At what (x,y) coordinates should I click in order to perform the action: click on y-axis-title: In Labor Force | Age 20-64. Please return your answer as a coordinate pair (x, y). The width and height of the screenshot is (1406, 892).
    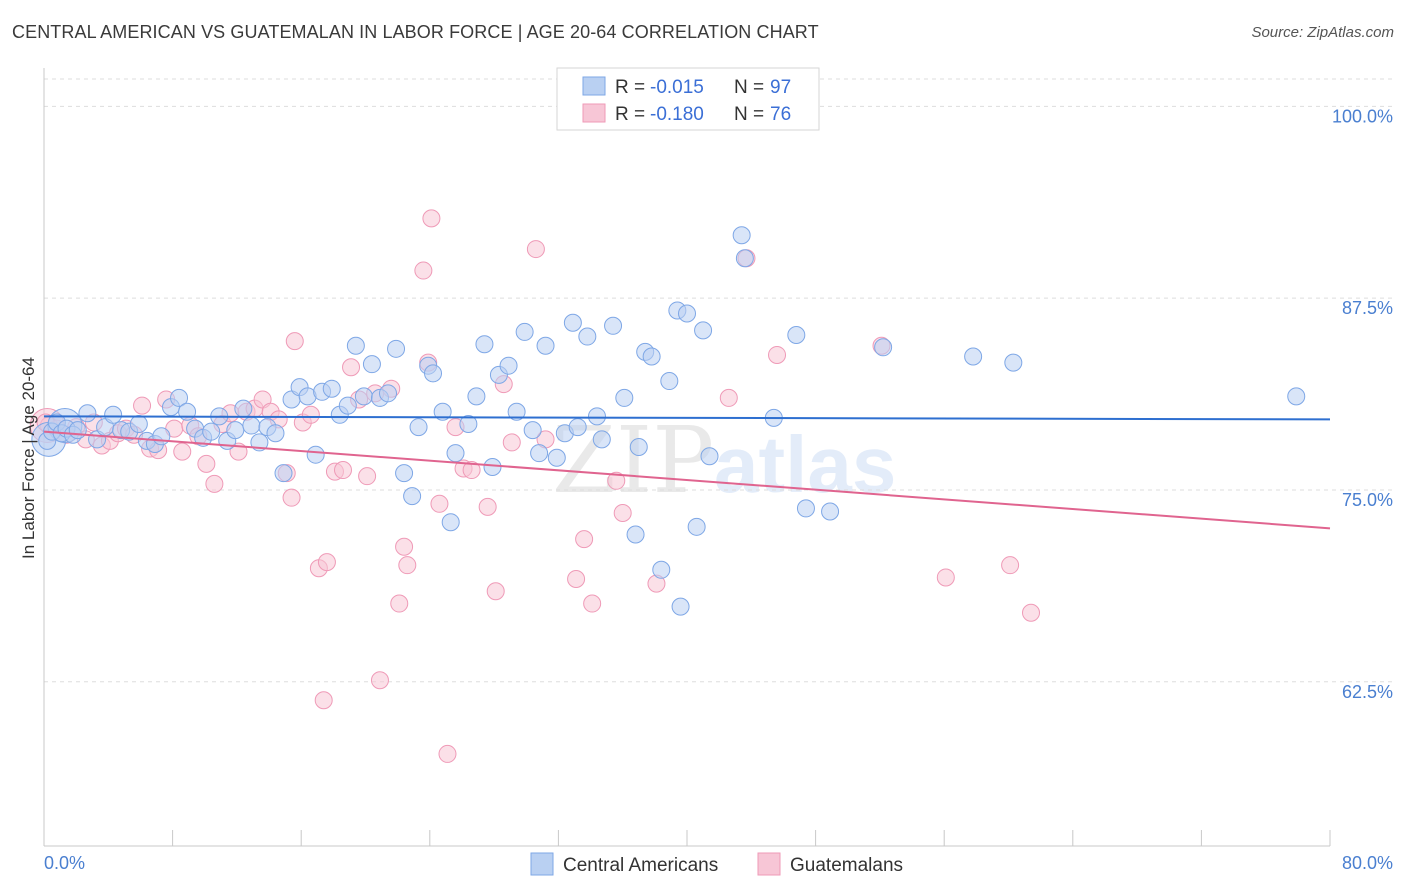
    Looking at the image, I should click on (28, 458).